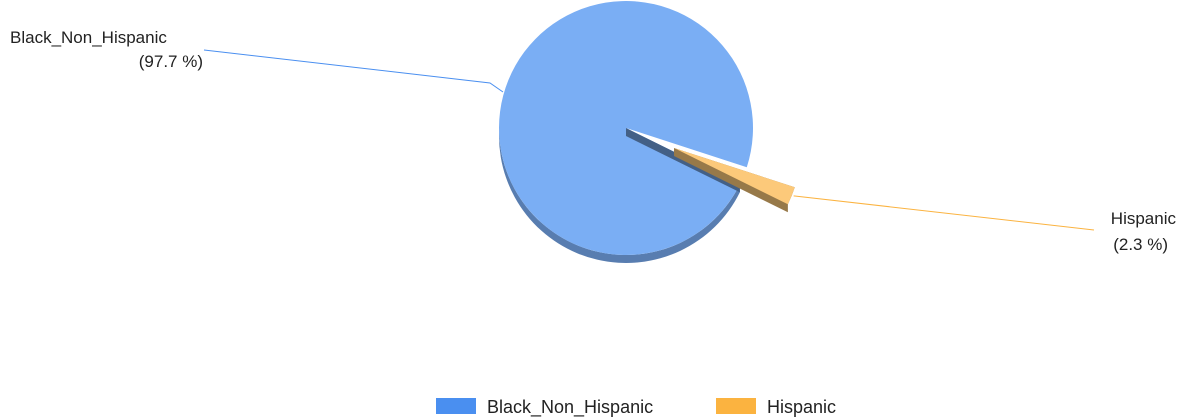  What do you see at coordinates (736, 406) in the screenshot?
I see `legend-swatch-hispanic` at bounding box center [736, 406].